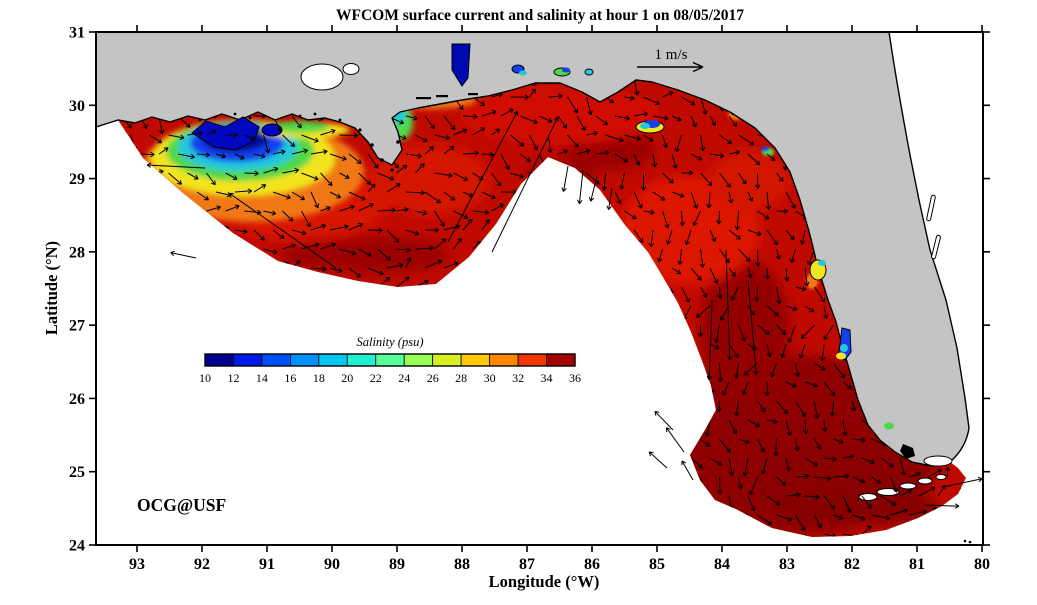 Image resolution: width=1037 pixels, height=605 pixels. Describe the element at coordinates (267, 564) in the screenshot. I see `x-tick-label: 91` at that location.